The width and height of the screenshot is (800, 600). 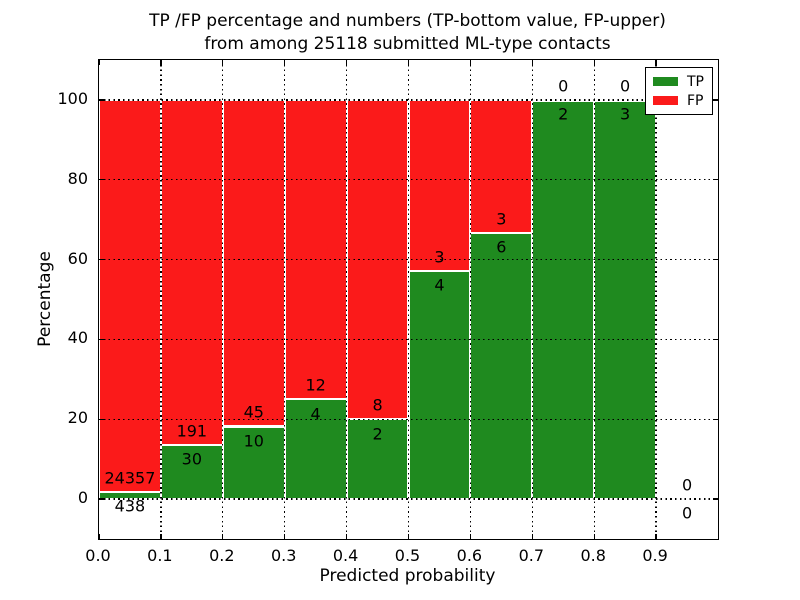 I want to click on legend-label-tp: TP, so click(x=695, y=81).